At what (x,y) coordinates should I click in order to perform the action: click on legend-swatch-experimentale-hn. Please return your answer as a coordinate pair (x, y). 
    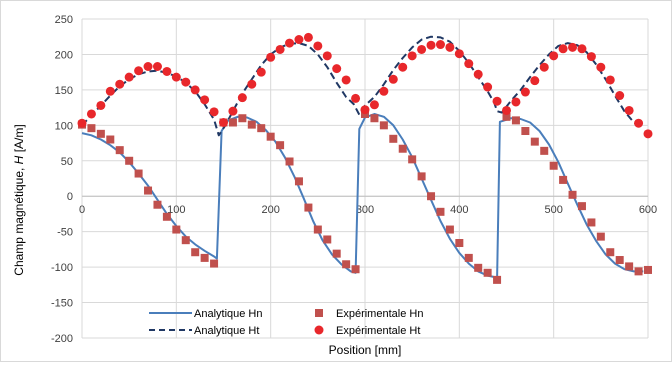
    Looking at the image, I should click on (319, 313).